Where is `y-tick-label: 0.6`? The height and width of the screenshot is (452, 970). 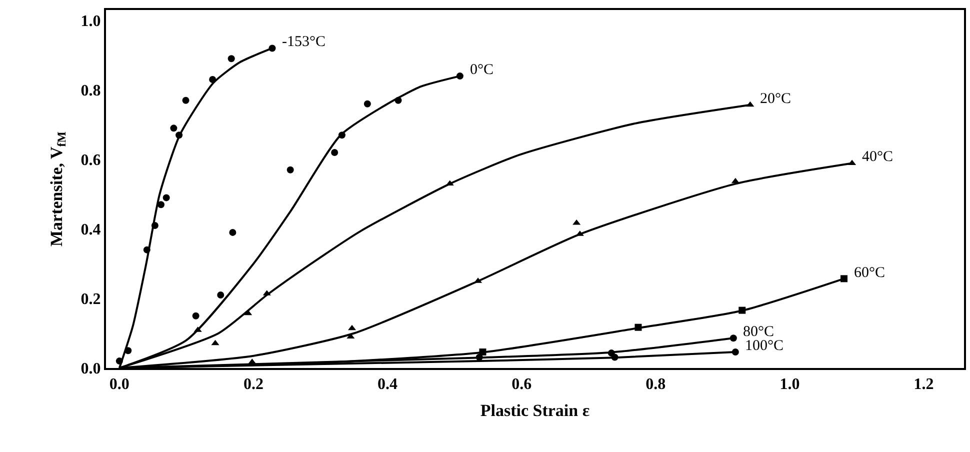 y-tick-label: 0.6 is located at coordinates (90, 161).